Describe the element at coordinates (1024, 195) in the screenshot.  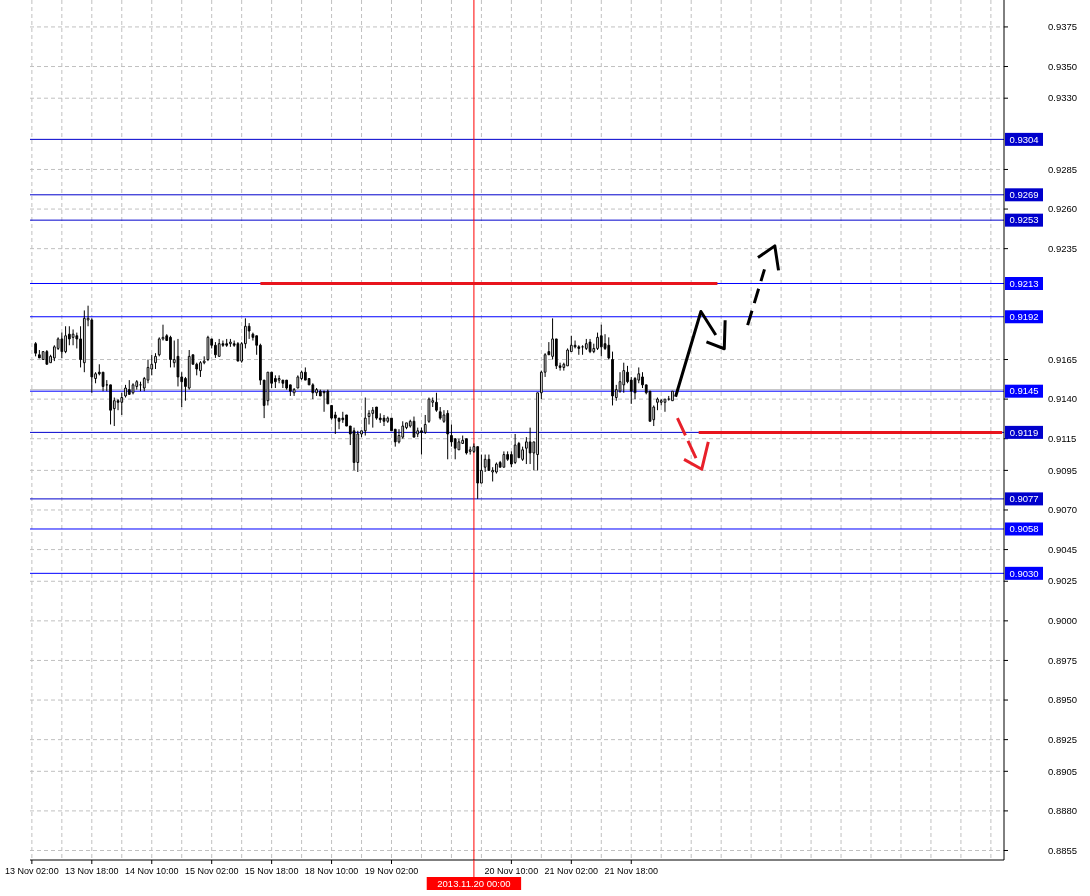
I see `ref-line-label: 0.9269` at that location.